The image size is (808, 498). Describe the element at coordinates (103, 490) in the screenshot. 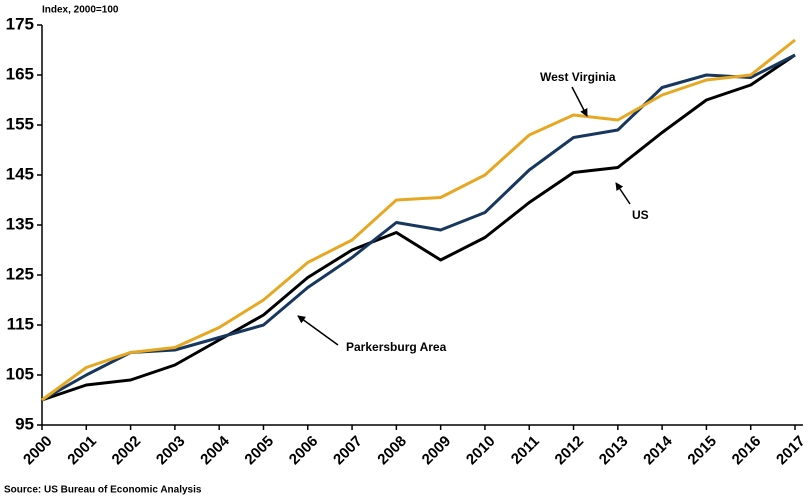

I see `source: Source: US Bureau of Economic Analysis` at that location.